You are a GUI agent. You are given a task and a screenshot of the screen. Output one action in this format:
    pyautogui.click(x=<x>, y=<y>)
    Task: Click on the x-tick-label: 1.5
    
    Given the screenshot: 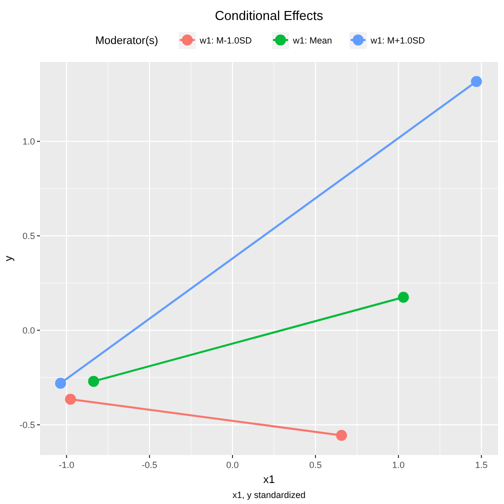 What is the action you would take?
    pyautogui.click(x=481, y=465)
    